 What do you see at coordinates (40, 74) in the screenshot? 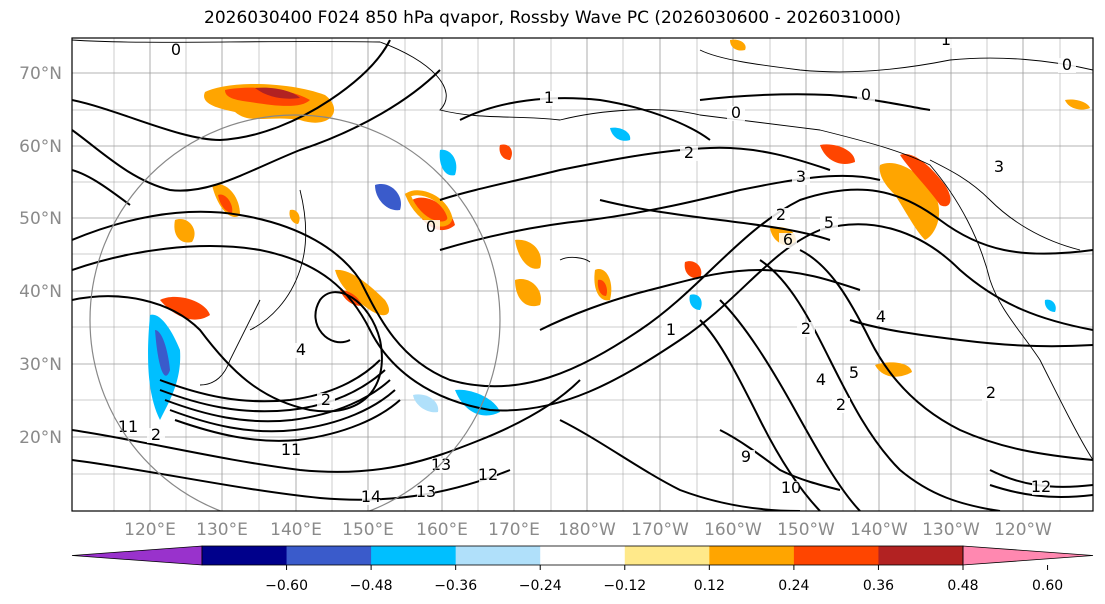
I see `lat-label: 70°N` at bounding box center [40, 74].